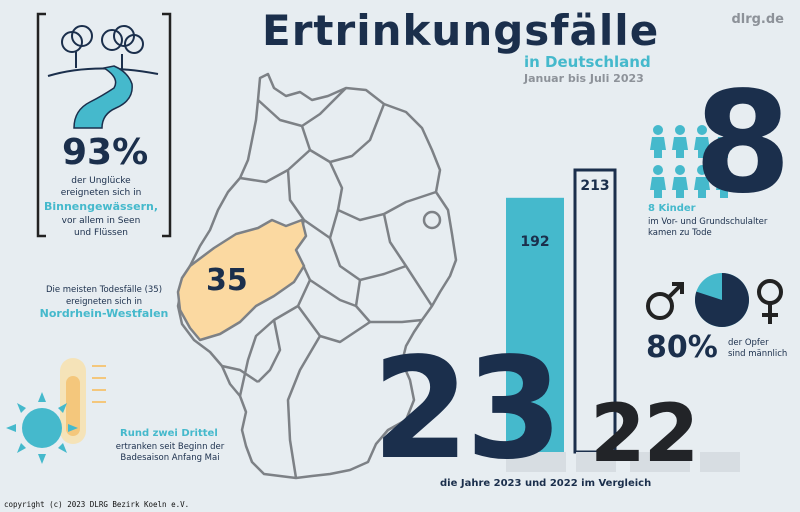 The image size is (800, 512). I want to click on bracket-frame, so click(104, 125).